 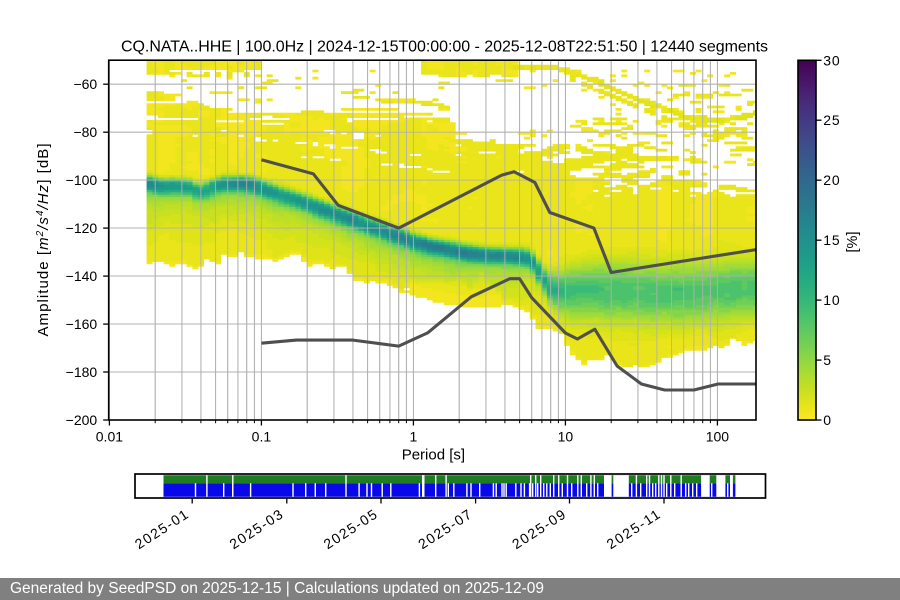 What do you see at coordinates (262, 436) in the screenshot?
I see `svg-text: 0.1` at bounding box center [262, 436].